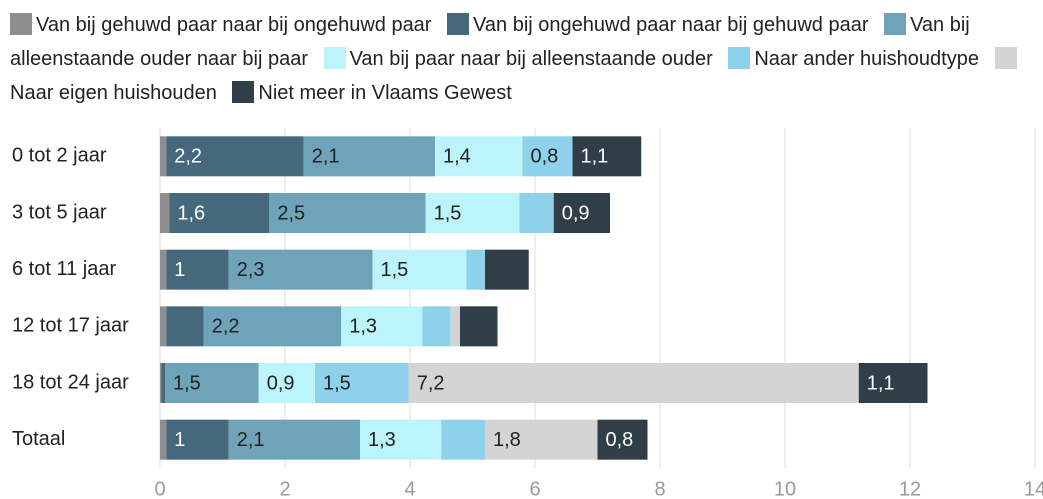 Image resolution: width=1043 pixels, height=499 pixels. I want to click on data-label: 1,6, so click(191, 213).